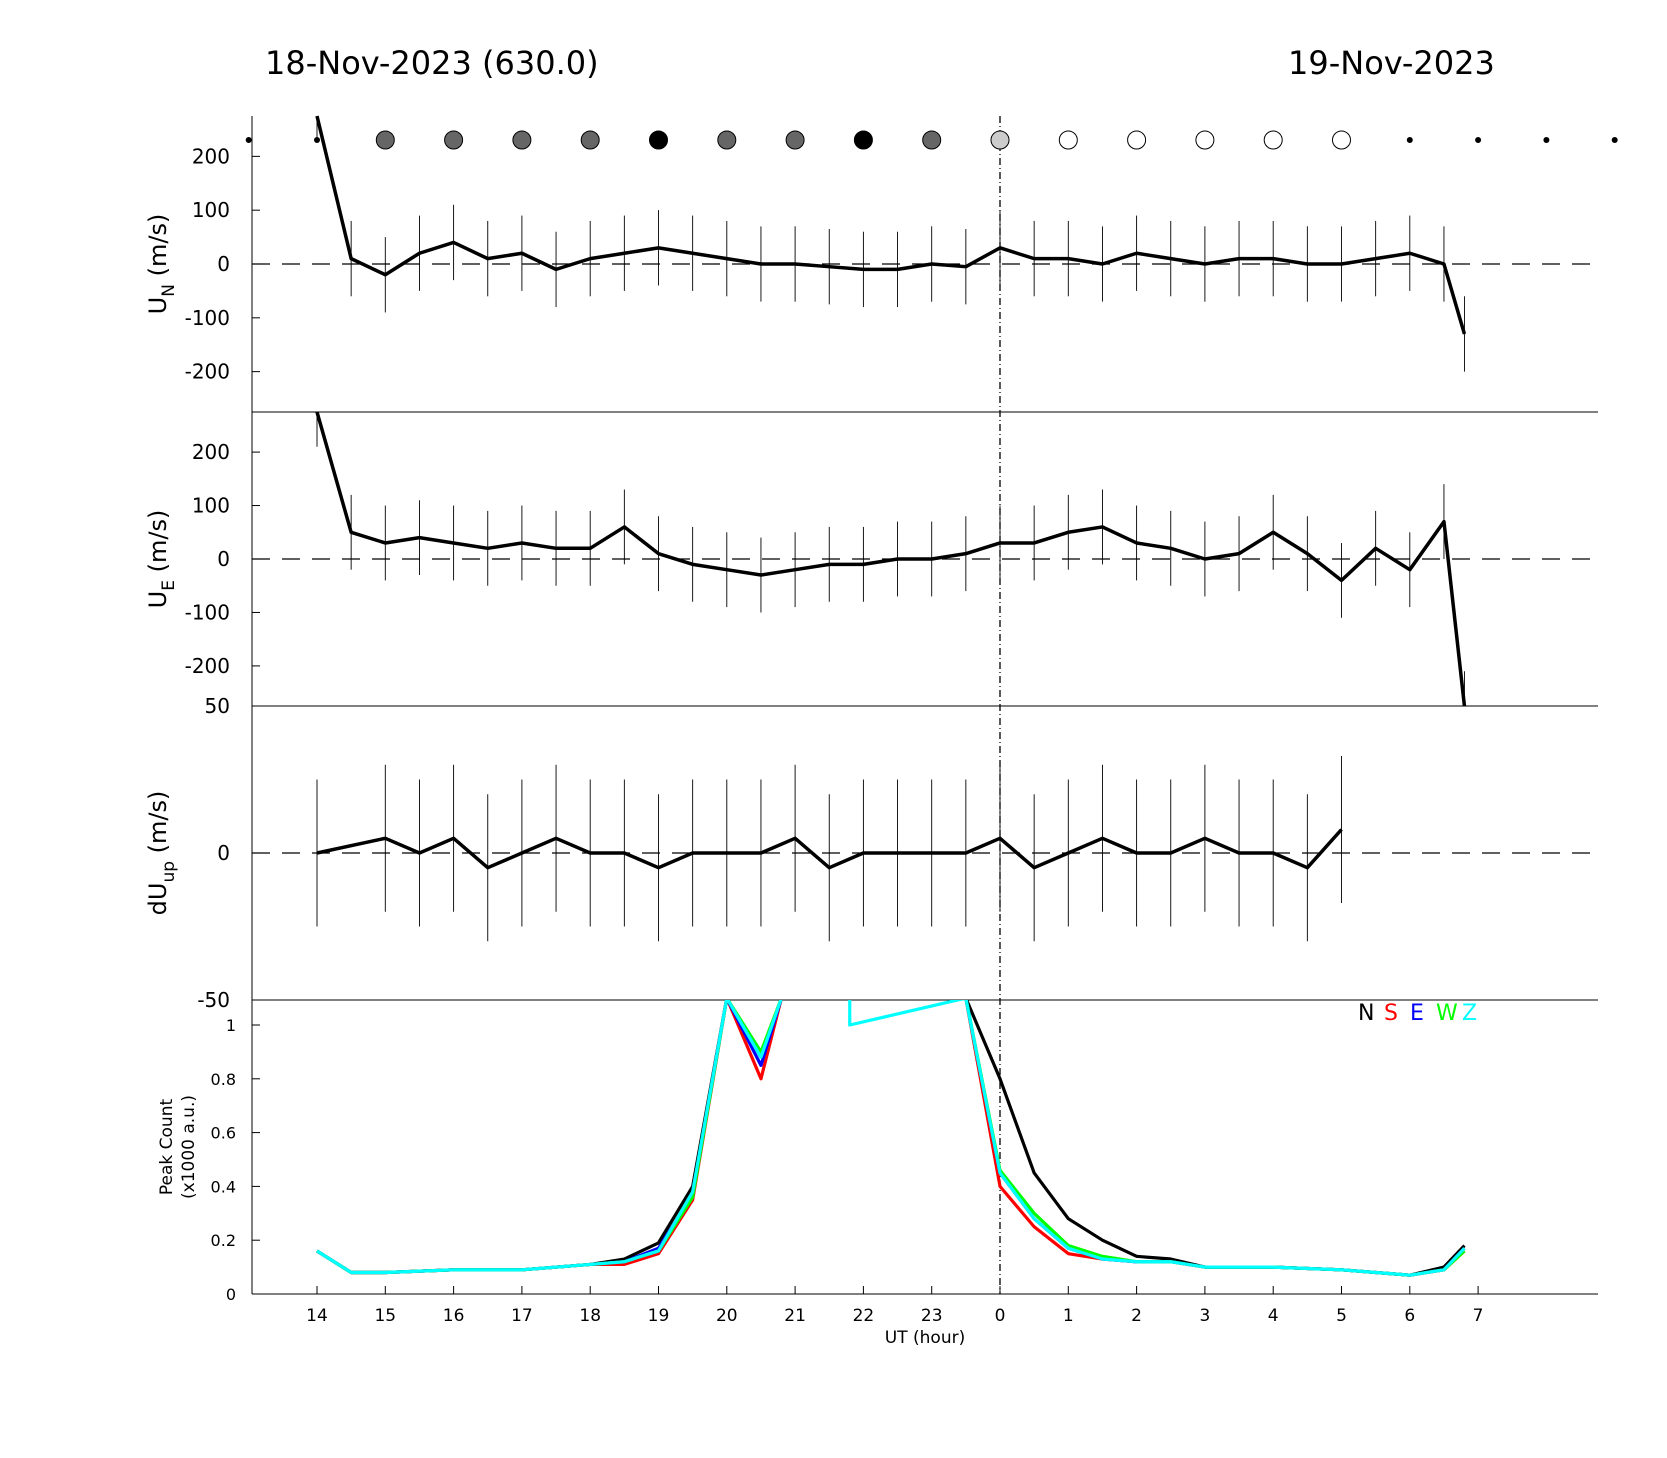 The image size is (1667, 1458). Describe the element at coordinates (211, 506) in the screenshot. I see `ytick-label-UE: 100` at that location.